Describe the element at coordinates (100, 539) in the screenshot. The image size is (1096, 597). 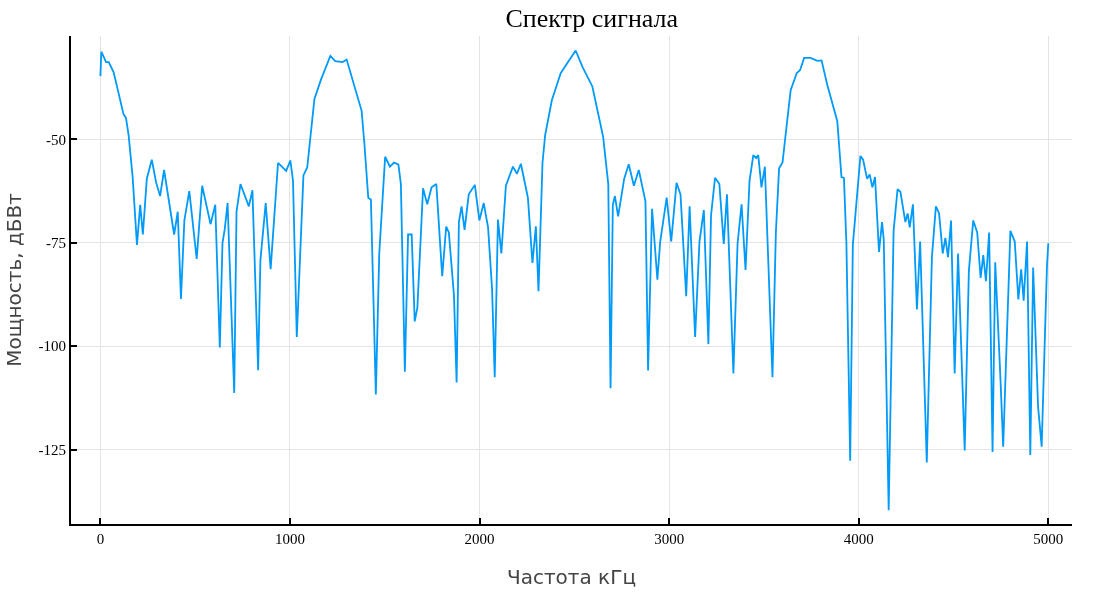
I see `x-tick-label: 0` at that location.